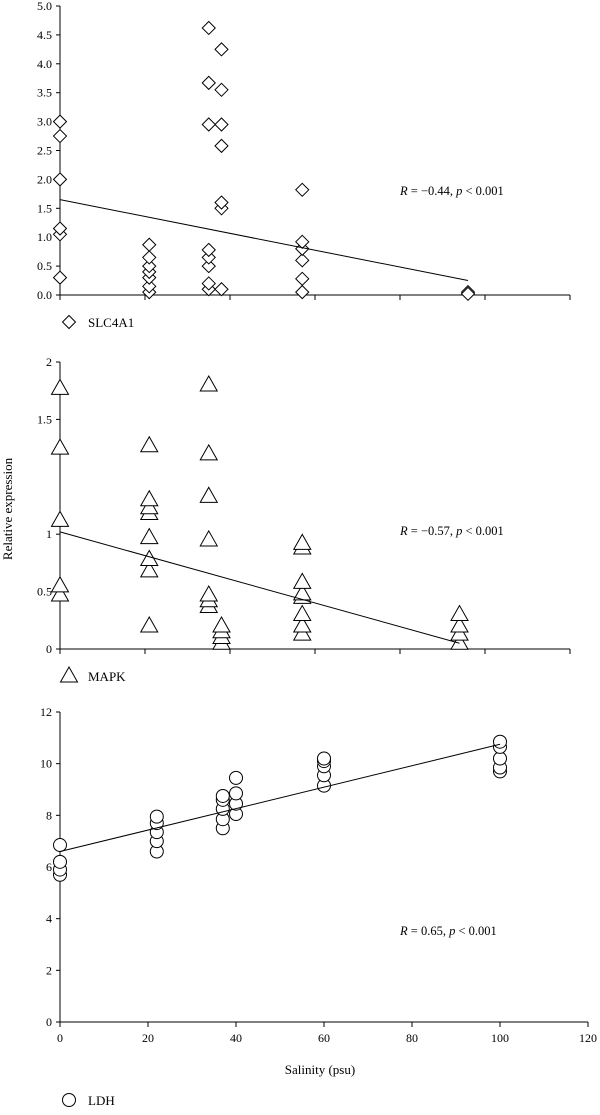 This screenshot has width=600, height=1115. Describe the element at coordinates (500, 1038) in the screenshot. I see `x-tick-label: 100` at that location.